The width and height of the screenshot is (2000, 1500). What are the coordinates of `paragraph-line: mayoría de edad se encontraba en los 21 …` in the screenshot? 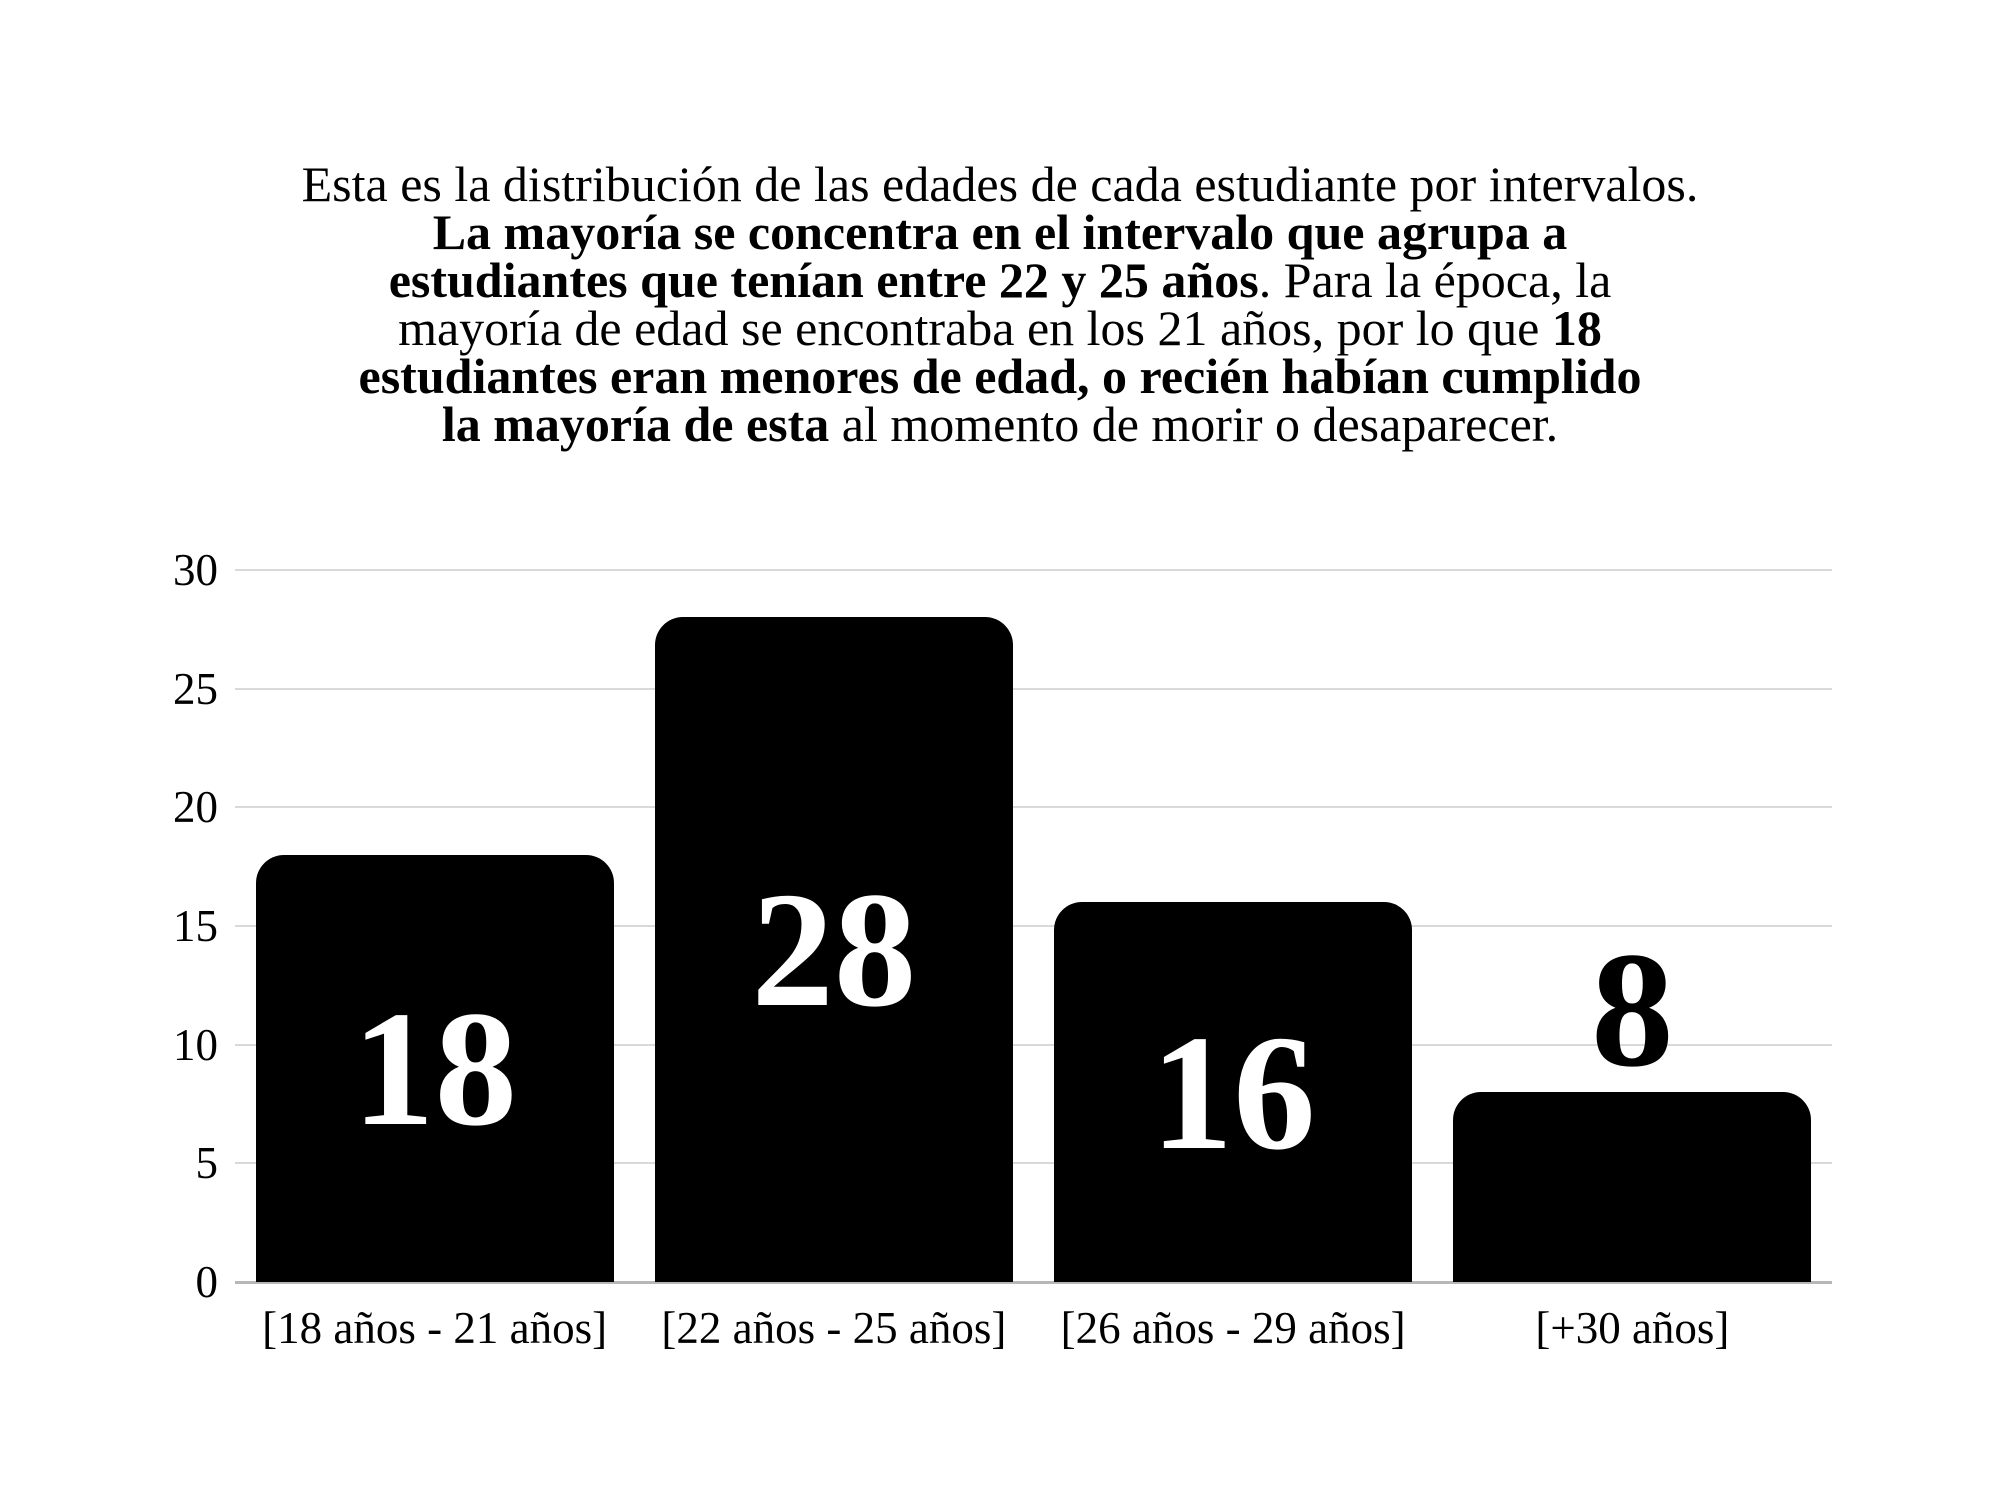 It's located at (1000, 328).